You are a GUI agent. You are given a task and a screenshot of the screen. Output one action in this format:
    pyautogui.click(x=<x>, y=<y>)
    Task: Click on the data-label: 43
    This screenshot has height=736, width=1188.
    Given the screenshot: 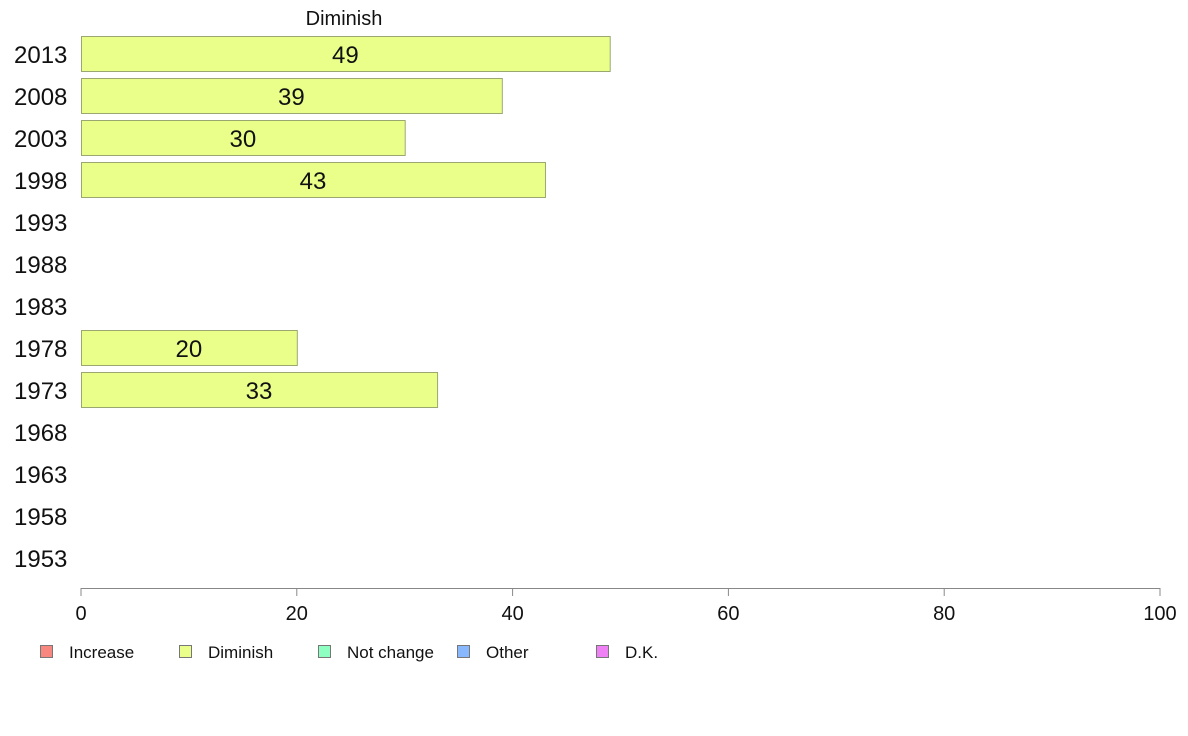 What is the action you would take?
    pyautogui.click(x=313, y=181)
    